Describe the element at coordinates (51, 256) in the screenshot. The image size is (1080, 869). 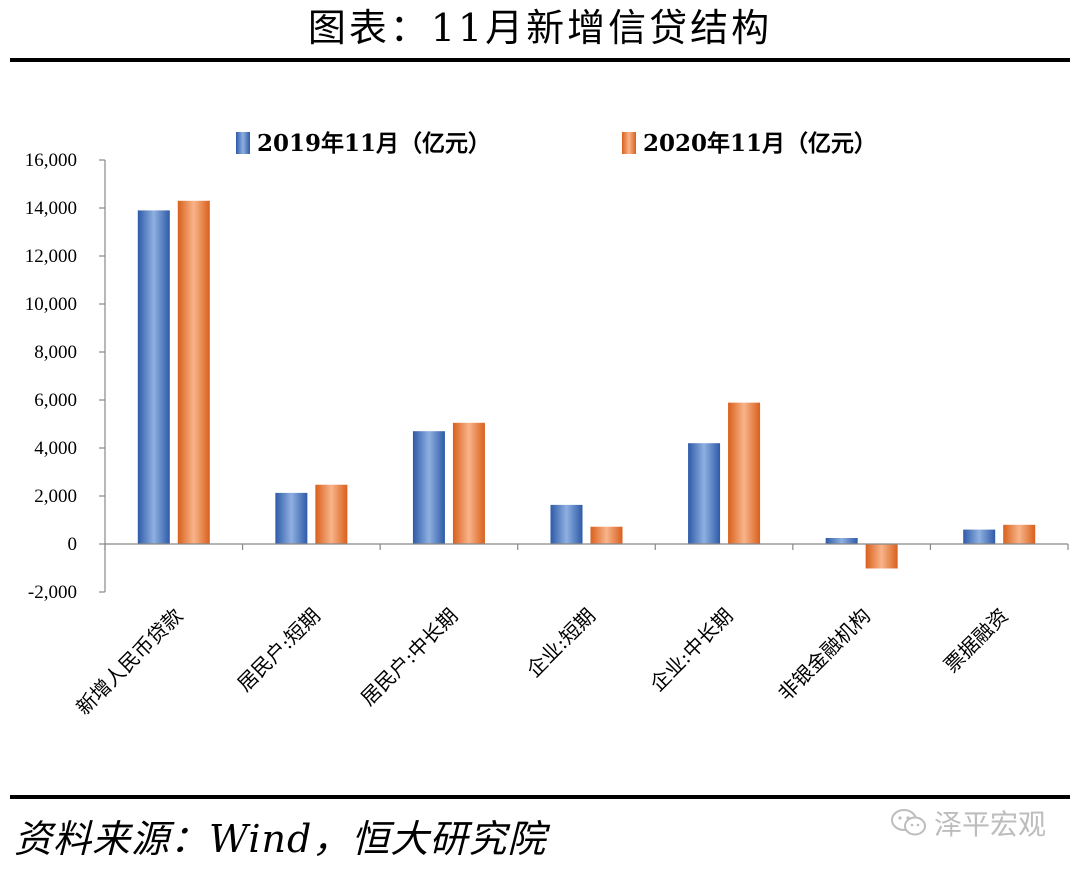
I see `y-tick-label: 12,000` at that location.